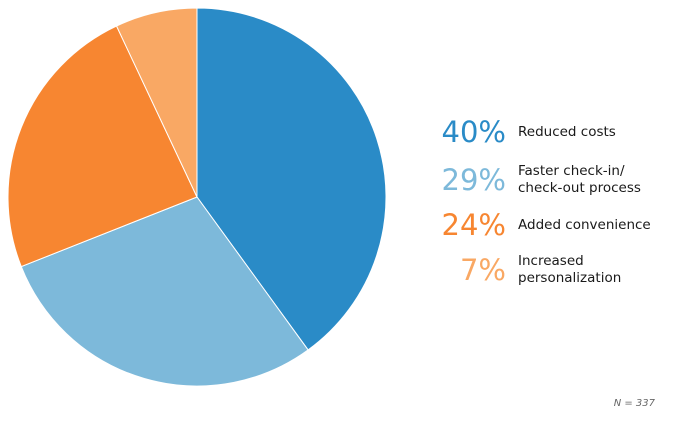 This screenshot has height=421, width=675. What do you see at coordinates (567, 131) in the screenshot?
I see `legend-label: Reduced costs` at bounding box center [567, 131].